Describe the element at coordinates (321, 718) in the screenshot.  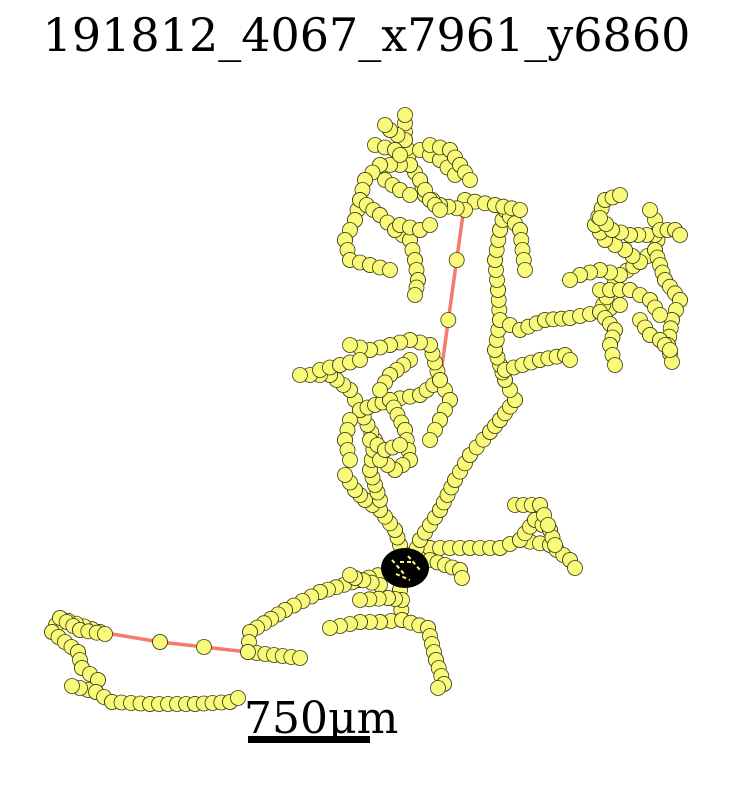
I see `scale-bar-label: 750μm` at that location.